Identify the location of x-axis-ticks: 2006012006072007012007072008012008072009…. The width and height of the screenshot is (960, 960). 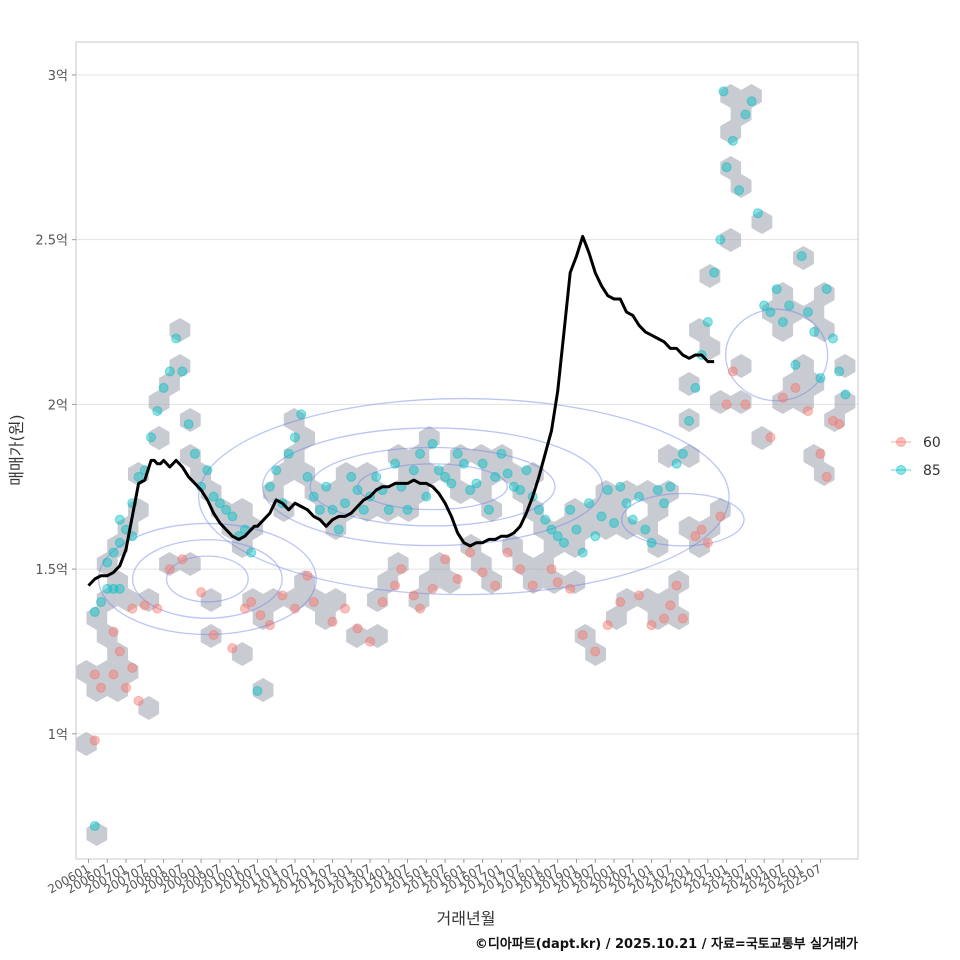
(434, 878).